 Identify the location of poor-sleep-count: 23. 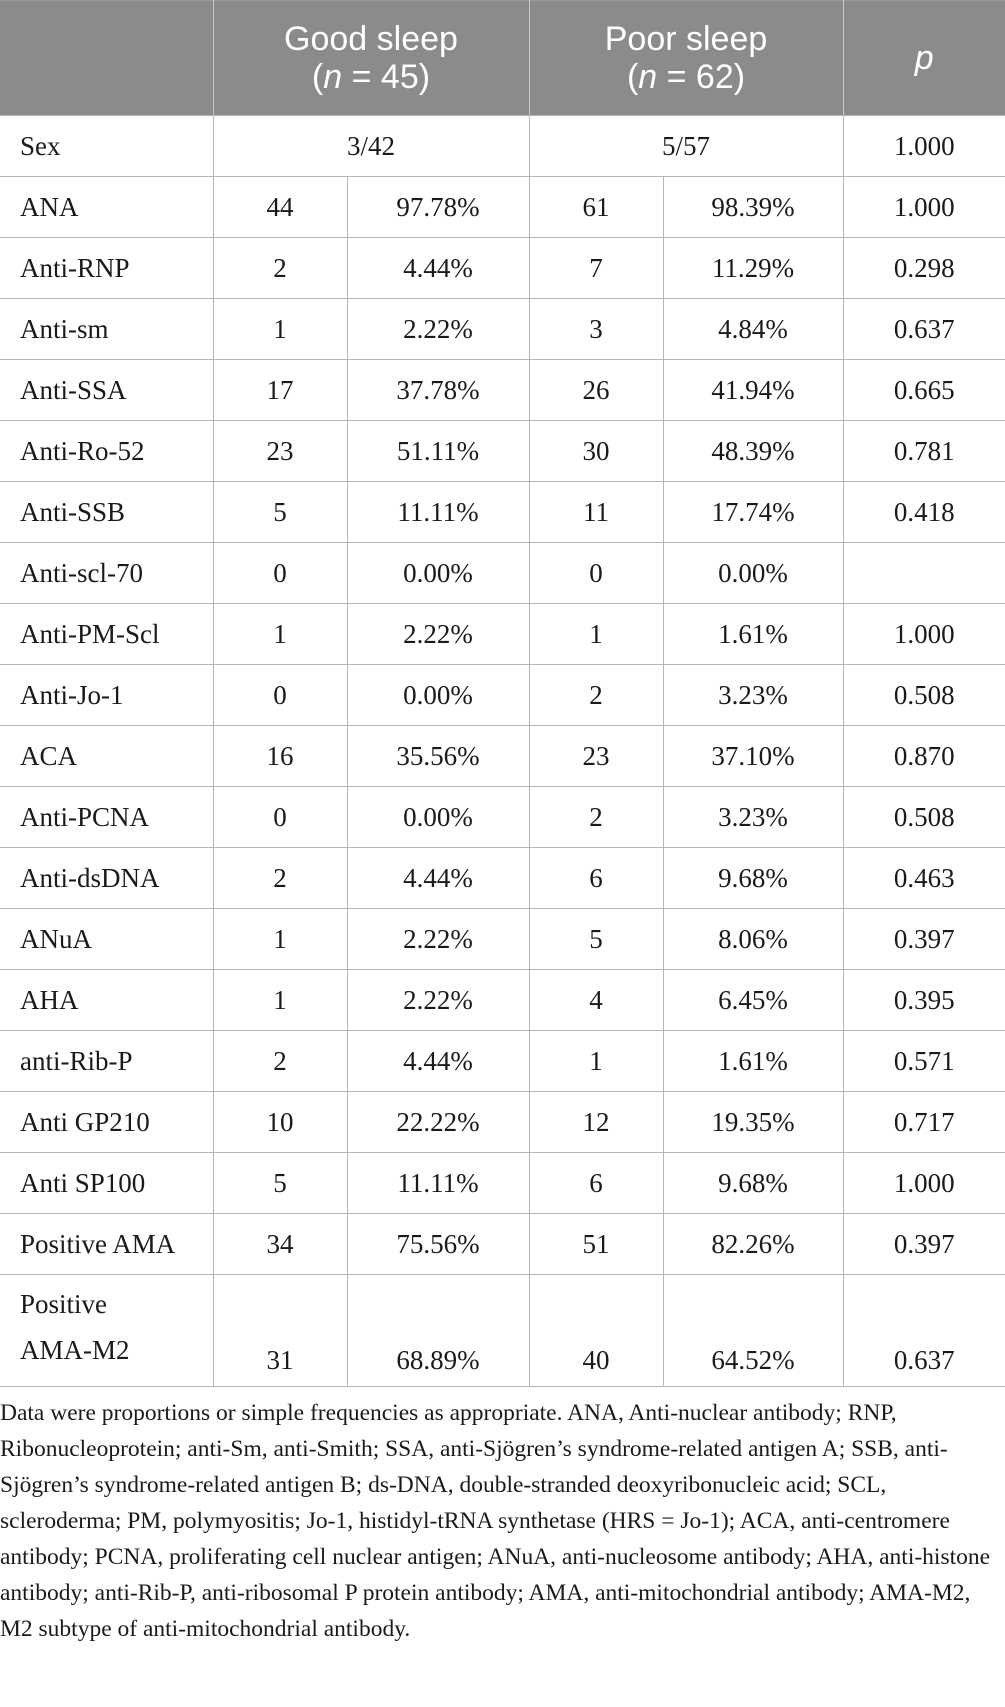
(596, 756).